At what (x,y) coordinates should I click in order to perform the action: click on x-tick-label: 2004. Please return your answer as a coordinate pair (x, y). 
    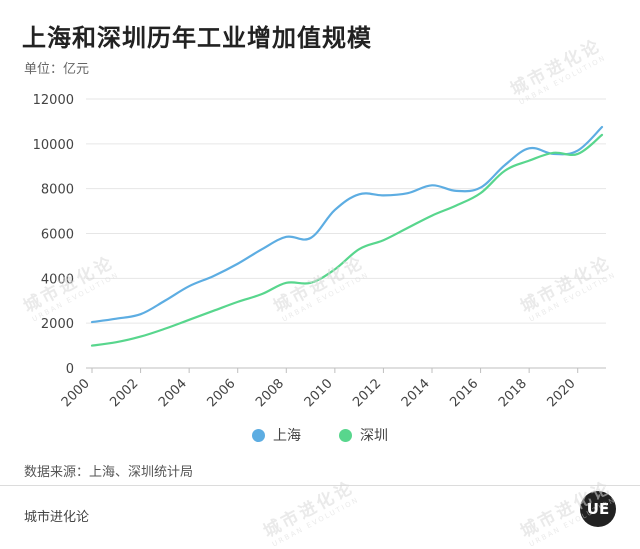
    Looking at the image, I should click on (173, 393).